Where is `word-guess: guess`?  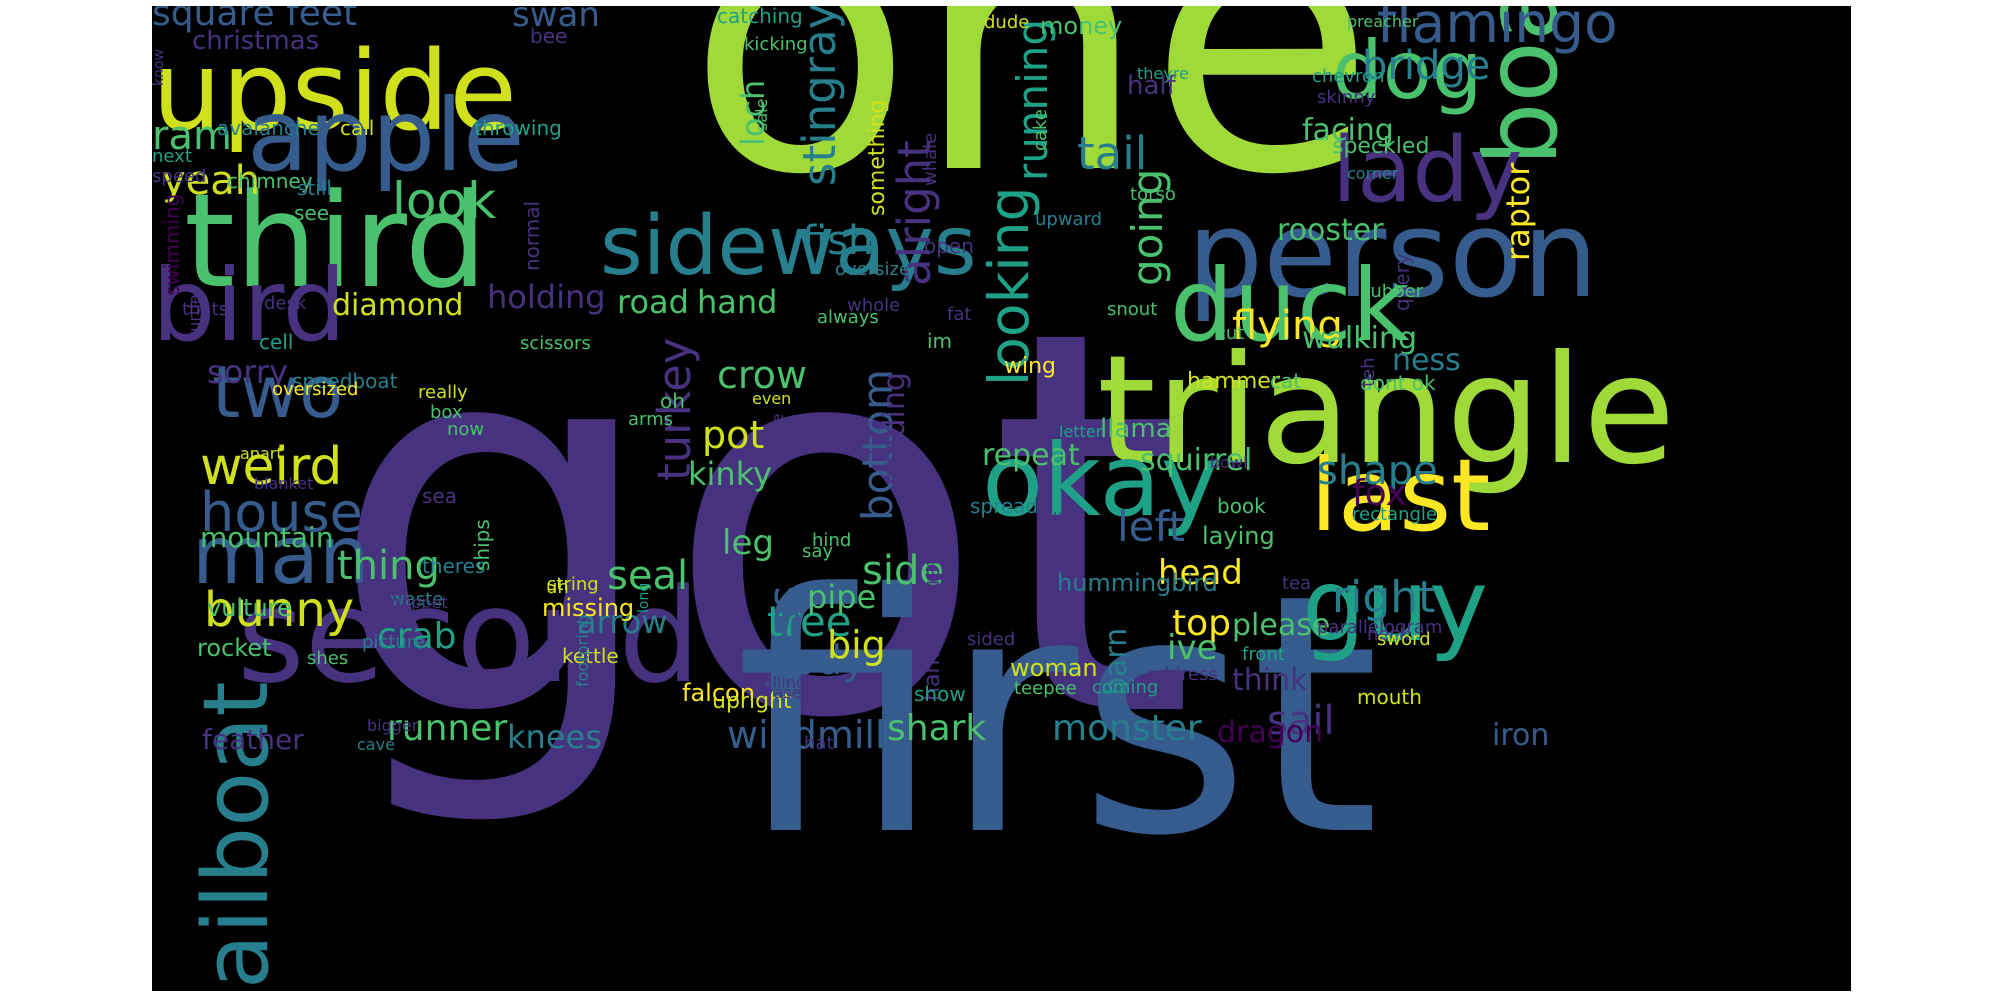
word-guess: guess is located at coordinates (1060, 515).